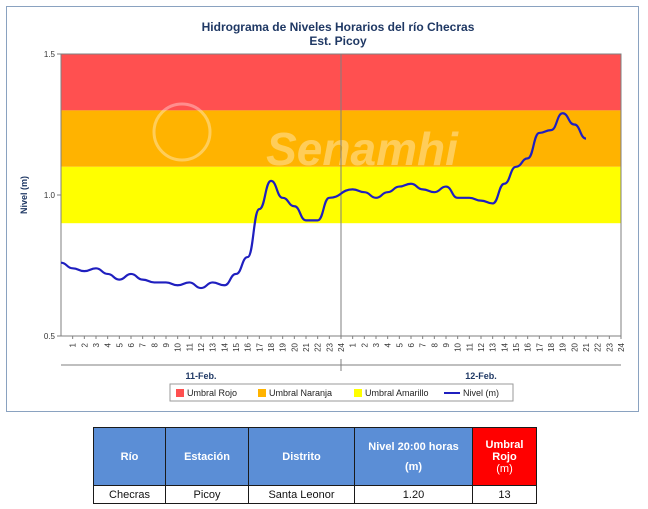  I want to click on header-distrito: Distrito, so click(301, 456).